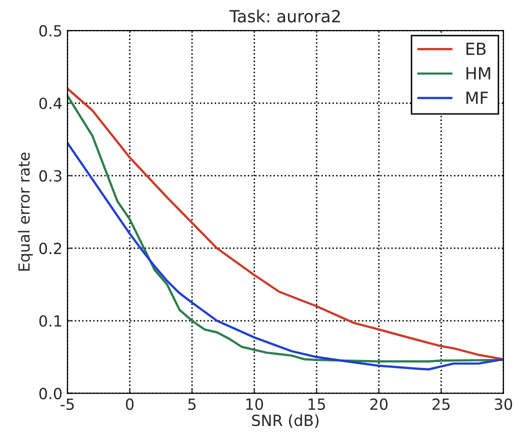 This screenshot has width=519, height=437. Describe the element at coordinates (285, 421) in the screenshot. I see `x-axis-title: SNR (dB)` at that location.